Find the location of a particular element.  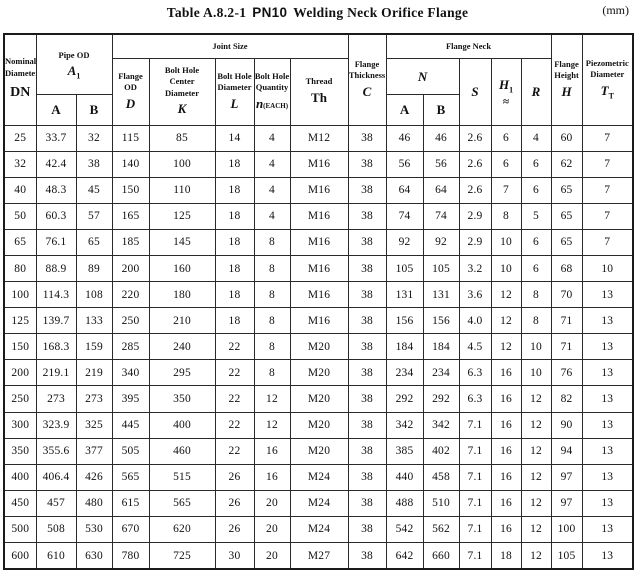

cell-DN: 50 is located at coordinates (20, 216).